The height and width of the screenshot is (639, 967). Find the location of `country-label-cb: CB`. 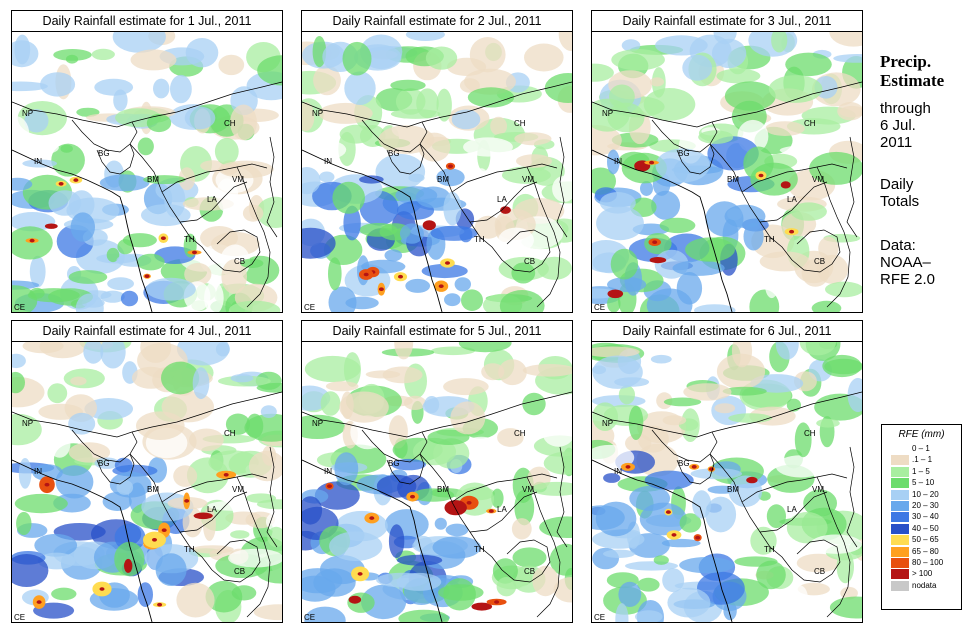

country-label-cb: CB is located at coordinates (819, 571).